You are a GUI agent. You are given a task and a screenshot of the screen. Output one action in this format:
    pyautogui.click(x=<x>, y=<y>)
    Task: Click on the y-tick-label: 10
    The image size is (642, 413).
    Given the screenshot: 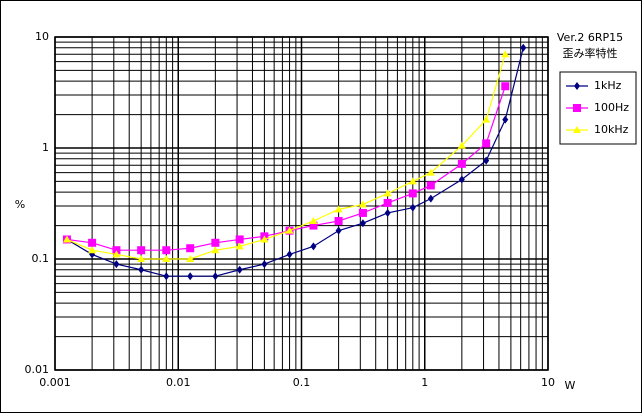 What is the action you would take?
    pyautogui.click(x=42, y=36)
    